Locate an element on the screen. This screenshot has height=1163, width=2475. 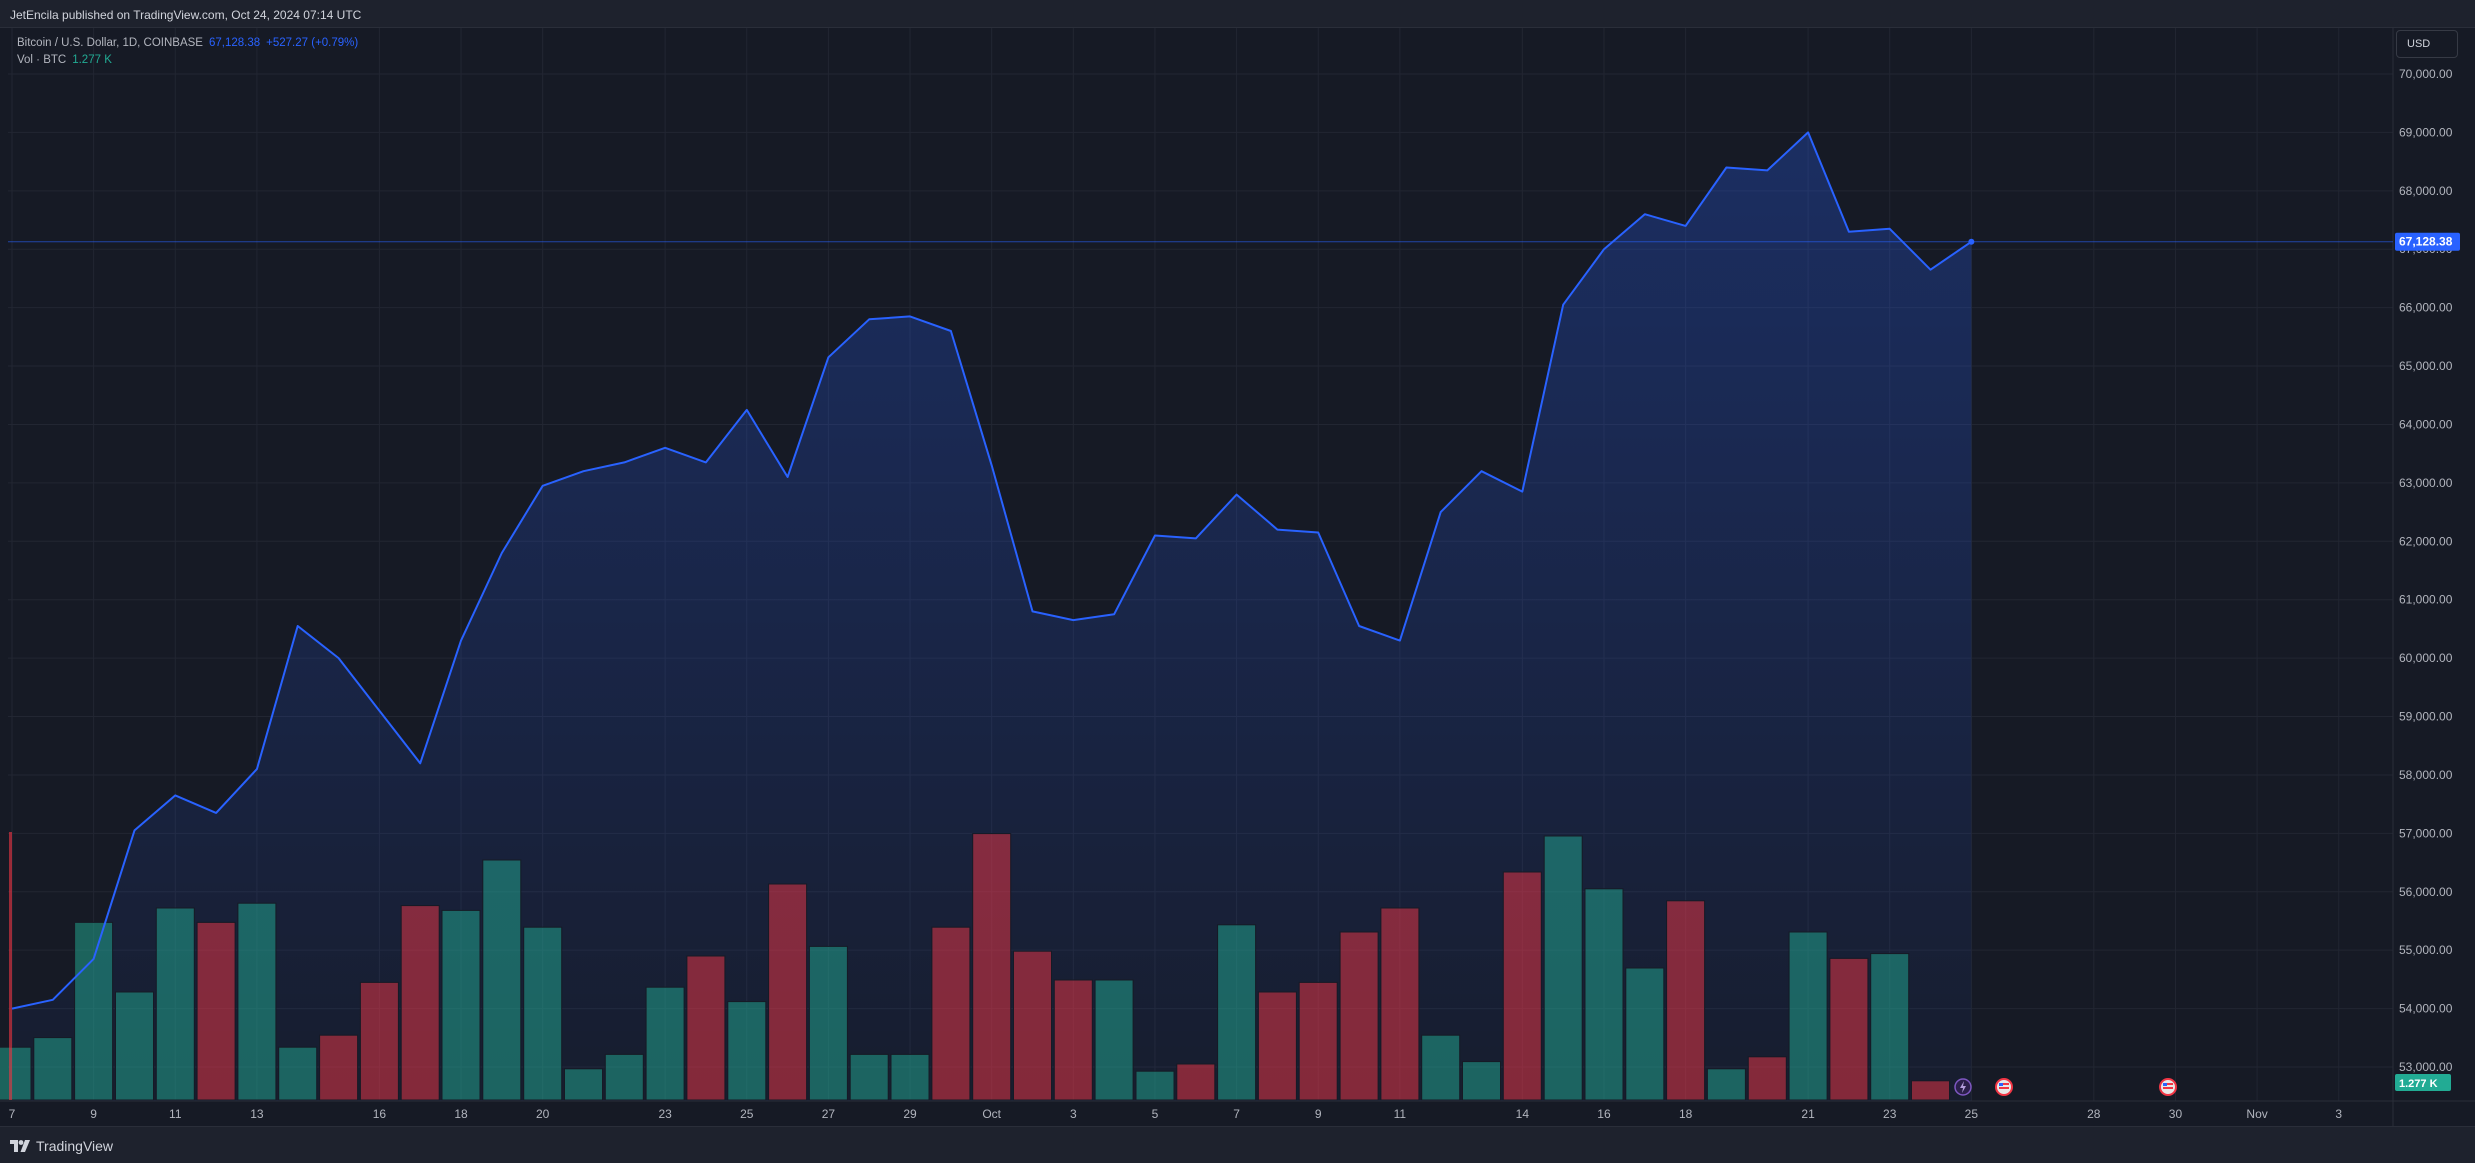
tradingview-logo-icon is located at coordinates (20, 1146).